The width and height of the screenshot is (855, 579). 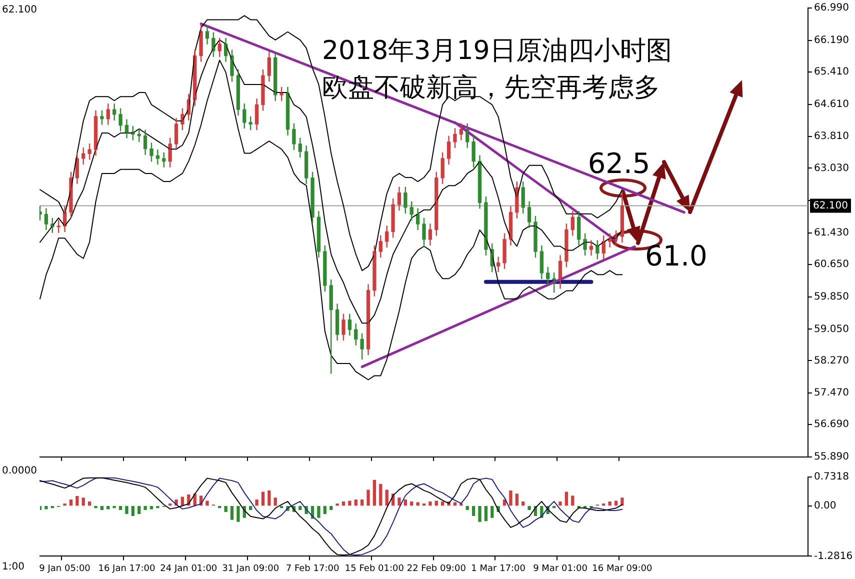 What do you see at coordinates (19, 10) in the screenshot?
I see `text: 62.100` at bounding box center [19, 10].